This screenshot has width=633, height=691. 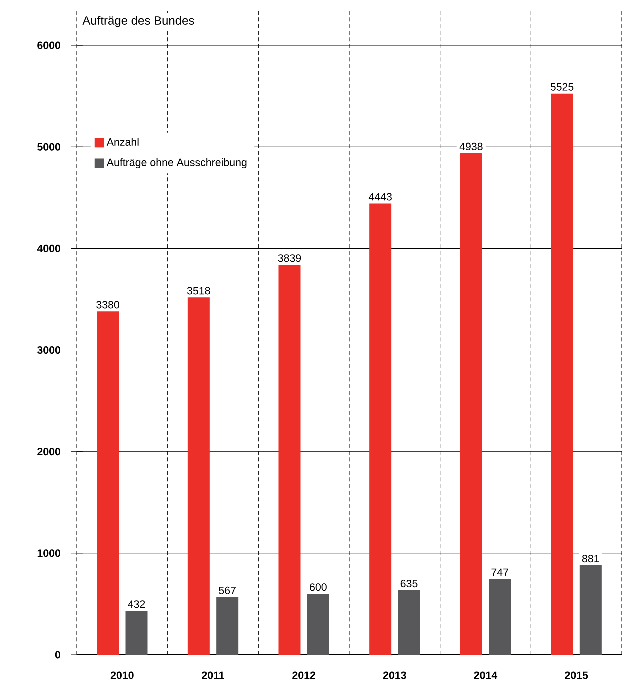 I want to click on legend-label: Aufträge ohne Ausschreibung, so click(x=176, y=163).